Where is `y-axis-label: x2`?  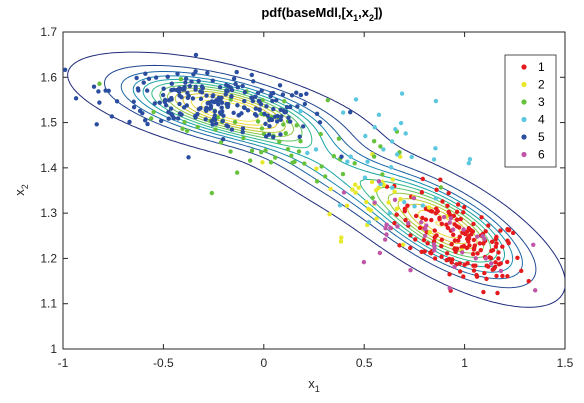 y-axis-label: x2 is located at coordinates (21, 190).